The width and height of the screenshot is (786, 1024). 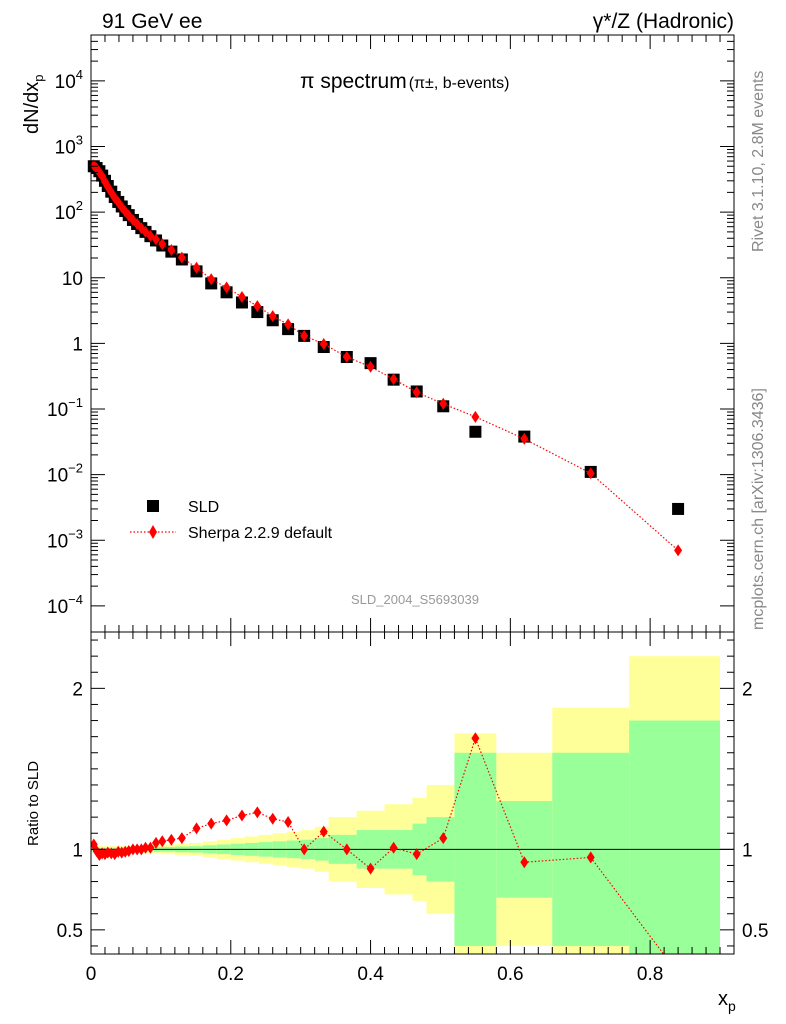 What do you see at coordinates (510, 974) in the screenshot?
I see `x-tick-label: 0.6` at bounding box center [510, 974].